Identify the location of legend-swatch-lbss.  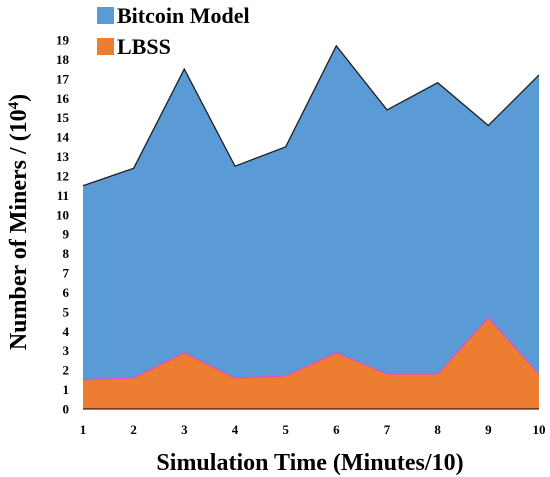
(105, 46).